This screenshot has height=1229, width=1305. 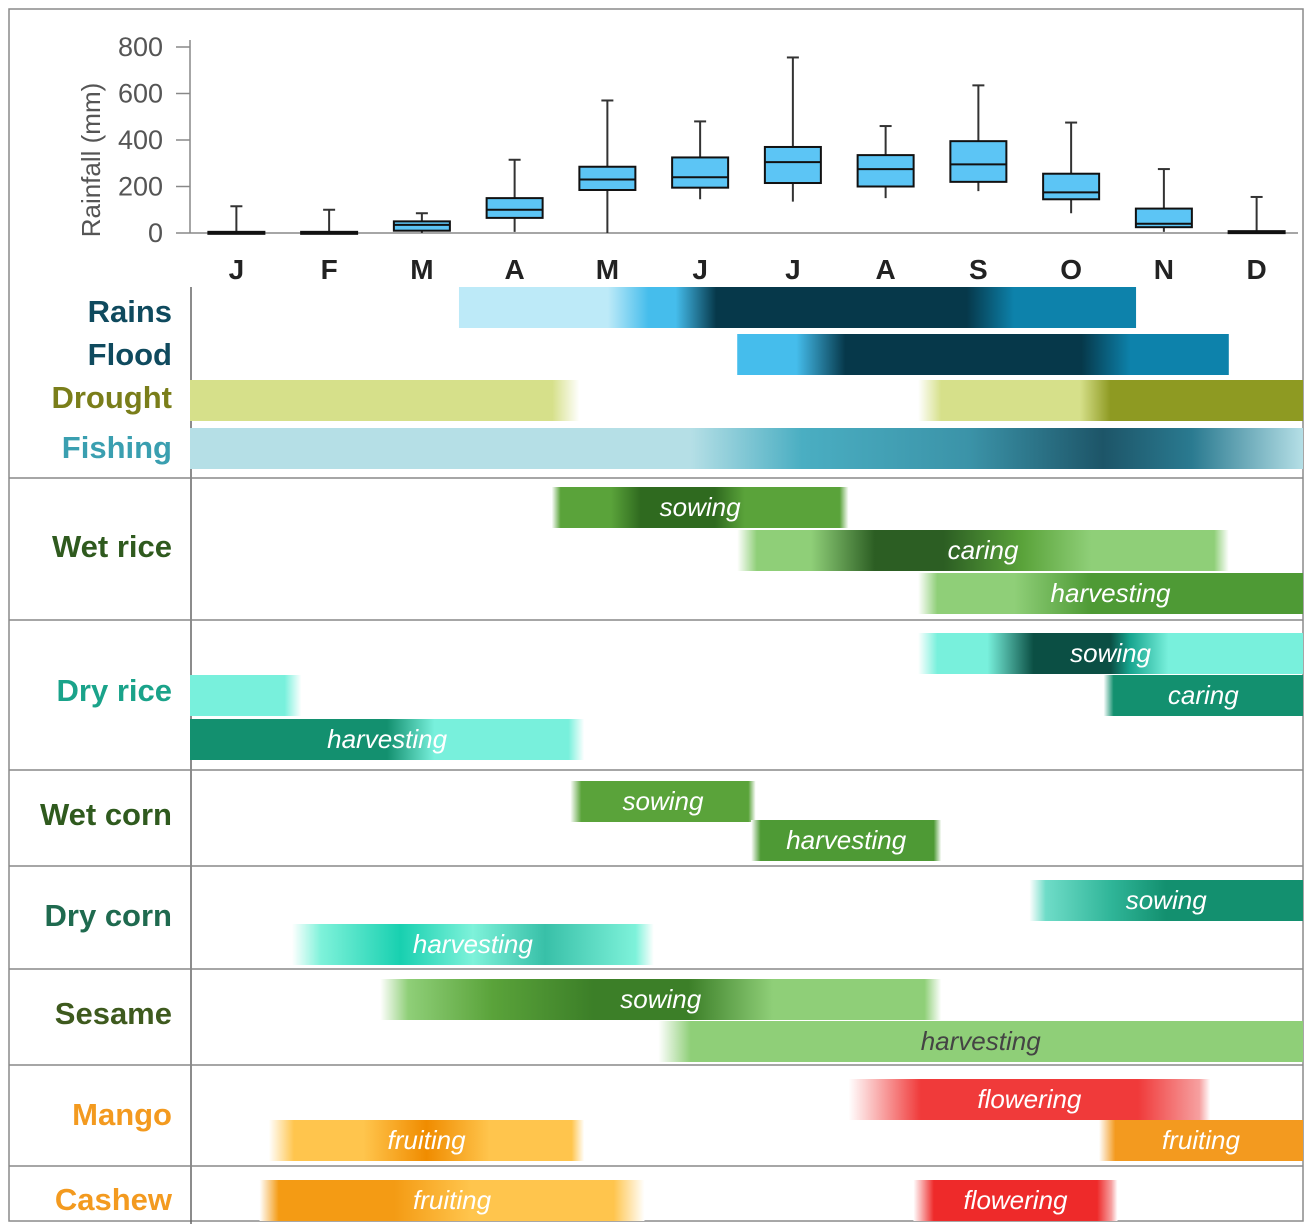 What do you see at coordinates (329, 269) in the screenshot?
I see `month-label: F` at bounding box center [329, 269].